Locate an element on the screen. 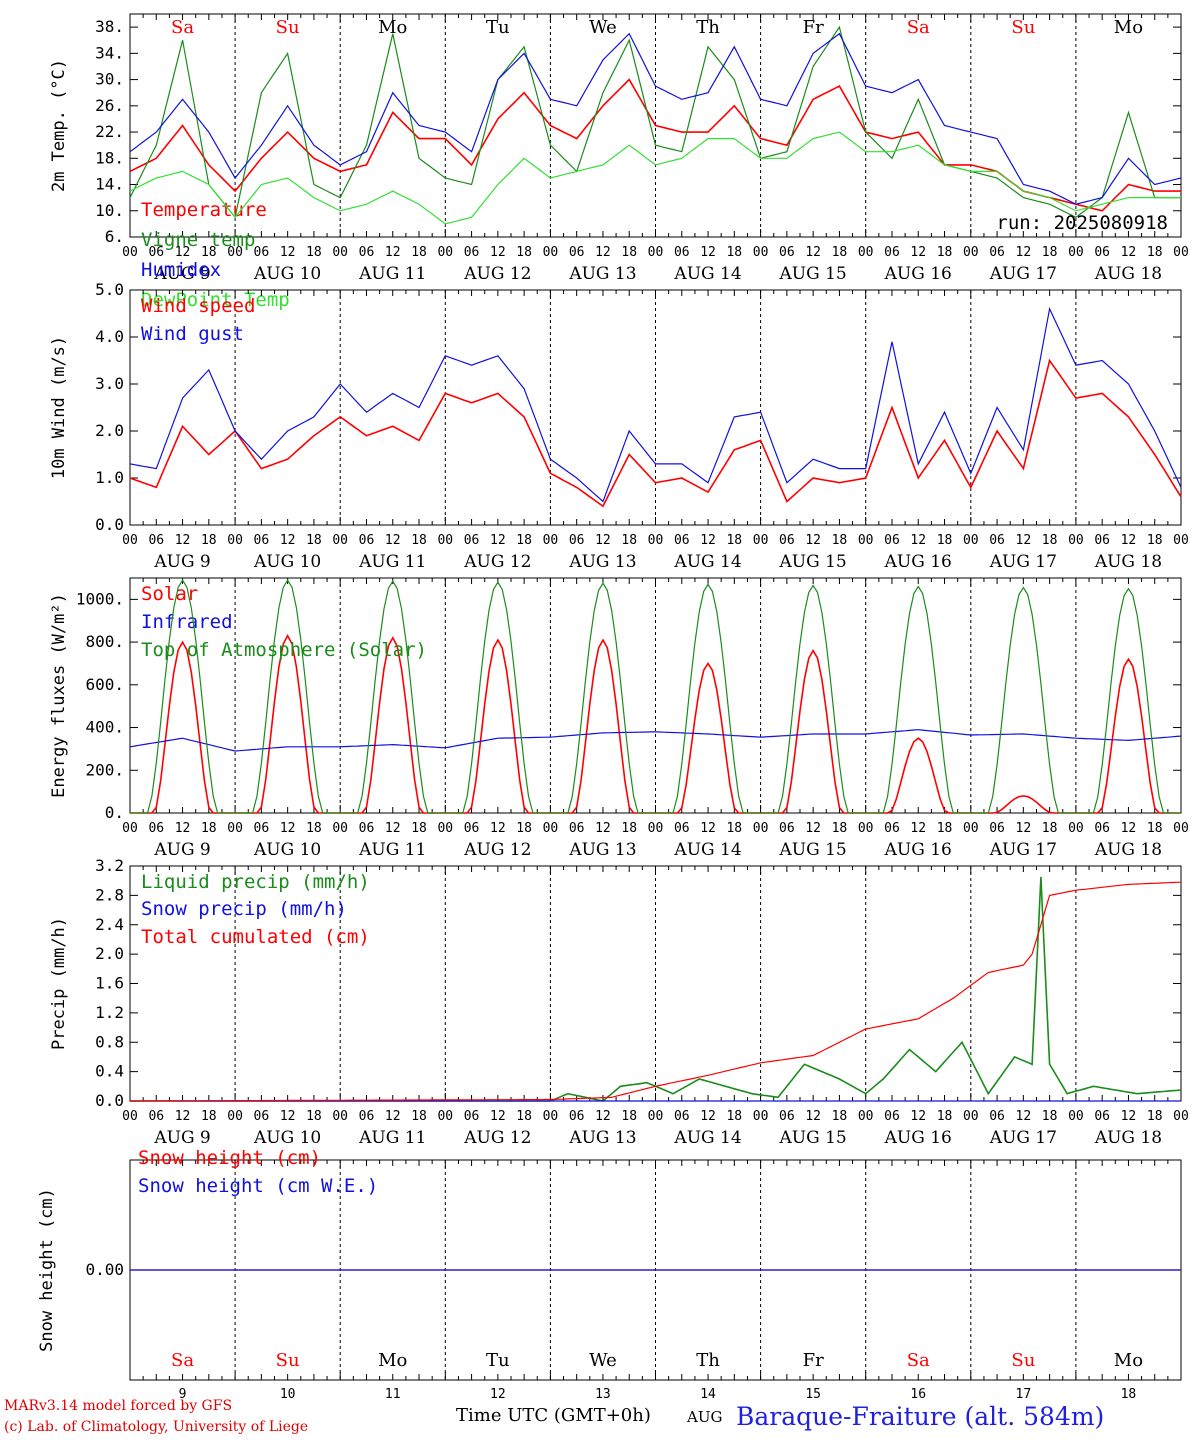 This screenshot has width=1194, height=1440. date-label: AUG 9 is located at coordinates (181, 1138).